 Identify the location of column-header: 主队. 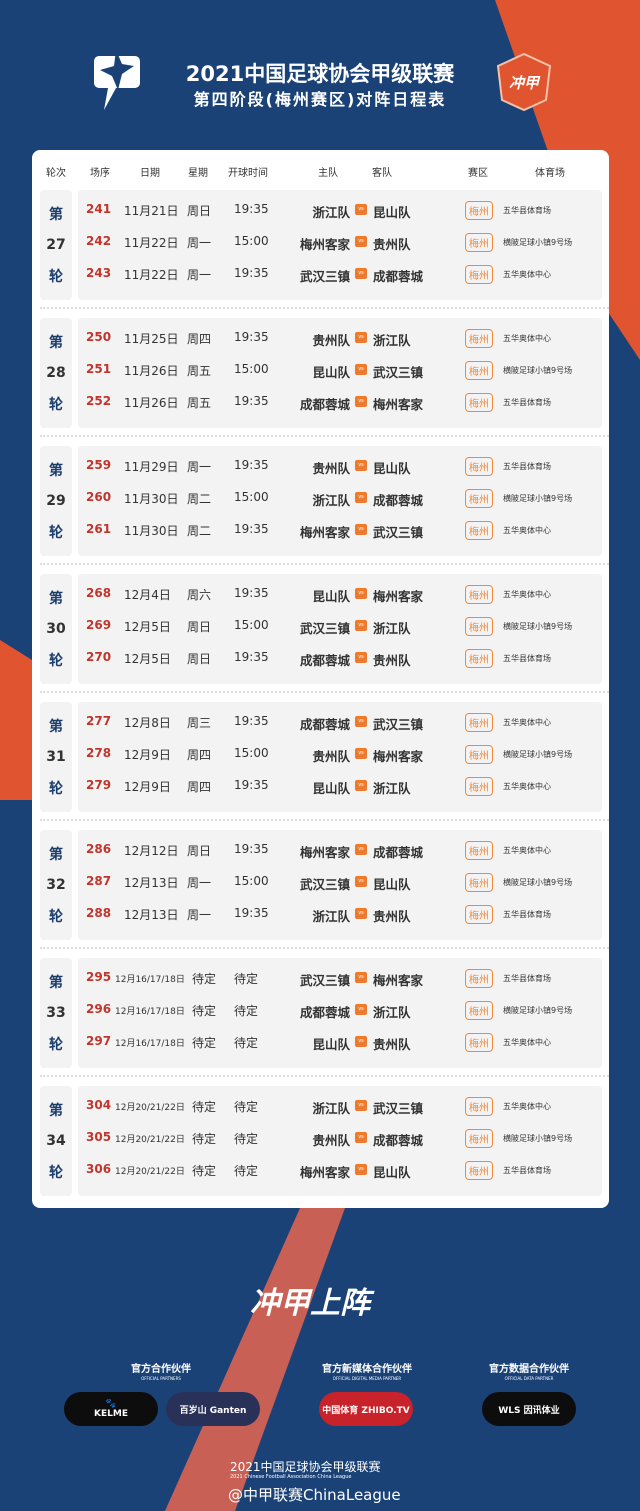
(328, 173).